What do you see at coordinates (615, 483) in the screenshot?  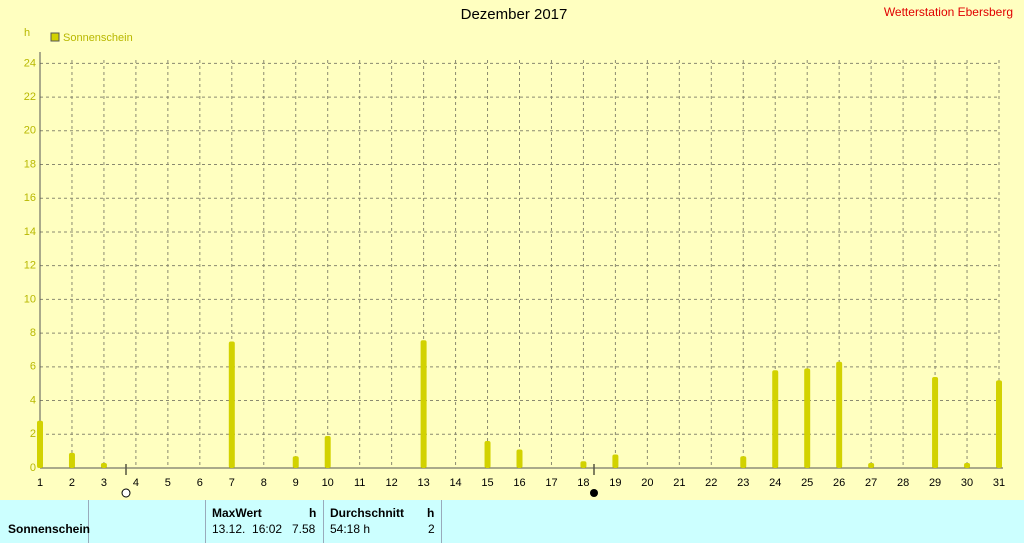 I see `x-tick-label: 19` at bounding box center [615, 483].